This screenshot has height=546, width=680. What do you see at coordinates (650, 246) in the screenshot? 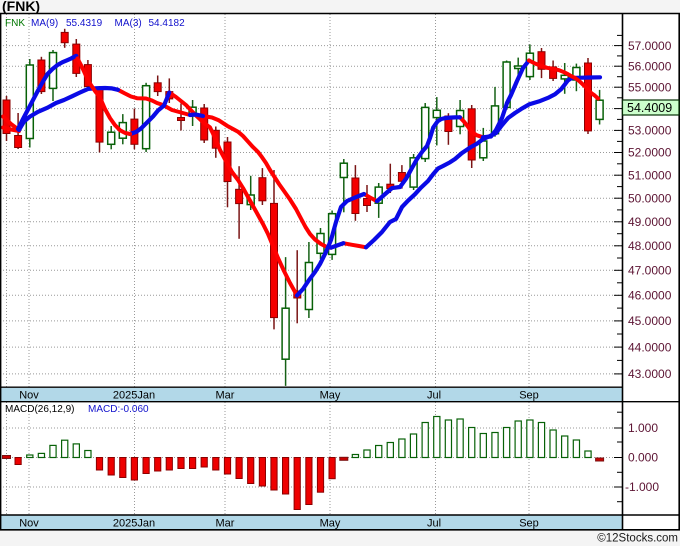
I see `svg-text: 48.0000` at bounding box center [650, 246].